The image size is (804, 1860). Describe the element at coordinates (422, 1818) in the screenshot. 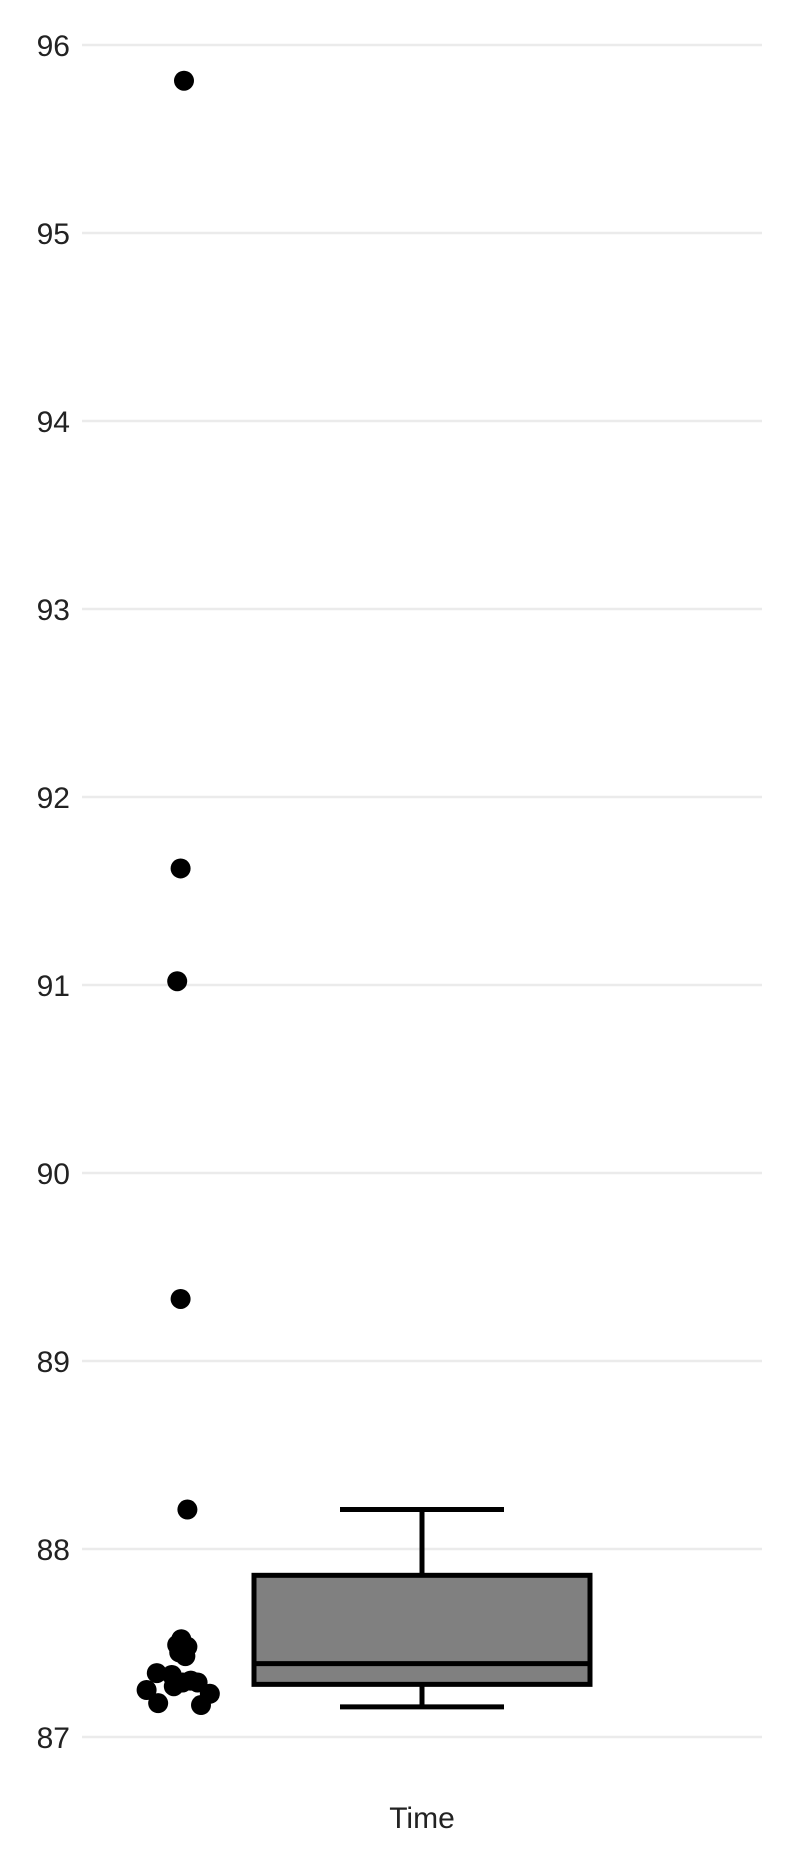

I see `x-category-label: Time` at that location.